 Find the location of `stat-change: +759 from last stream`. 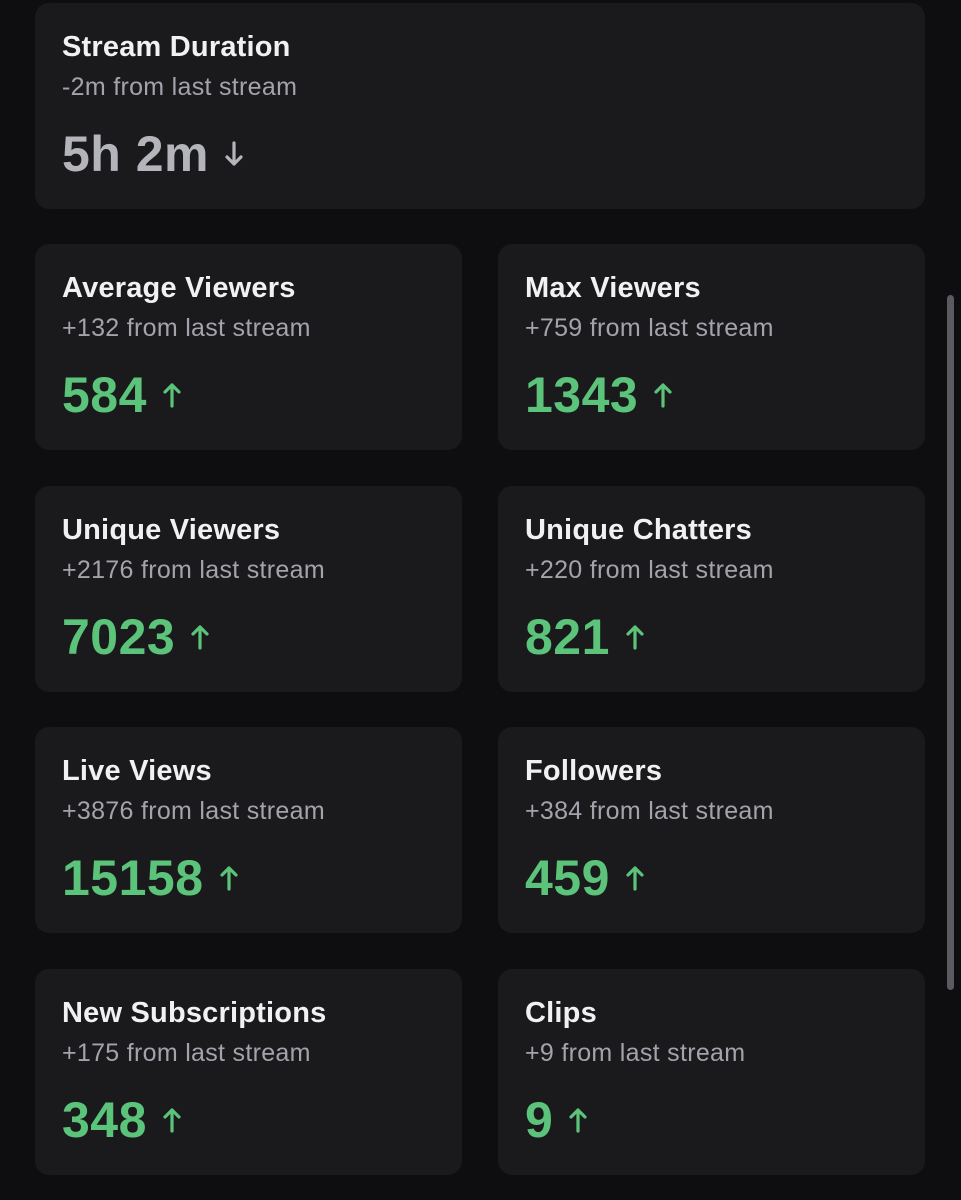

stat-change: +759 from last stream is located at coordinates (649, 328).